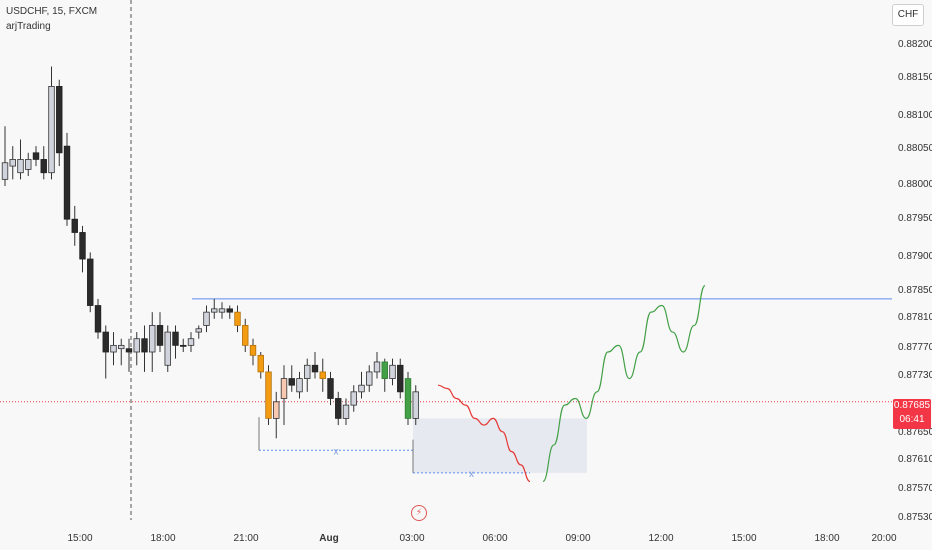 This screenshot has width=932, height=550. I want to click on y-tick-label: 0.87570, so click(915, 488).